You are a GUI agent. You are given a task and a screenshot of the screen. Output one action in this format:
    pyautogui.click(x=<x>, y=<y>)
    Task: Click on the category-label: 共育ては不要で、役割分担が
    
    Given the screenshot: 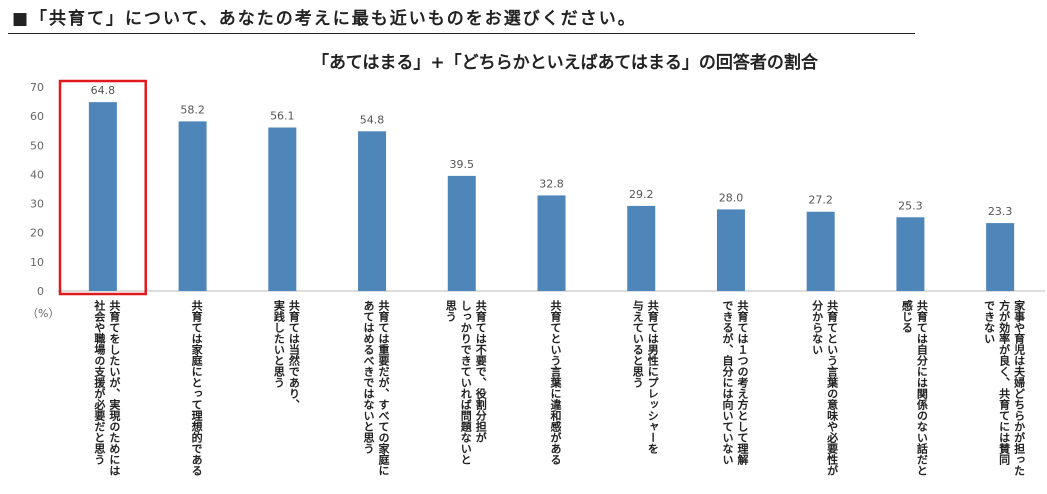 What is the action you would take?
    pyautogui.click(x=481, y=371)
    